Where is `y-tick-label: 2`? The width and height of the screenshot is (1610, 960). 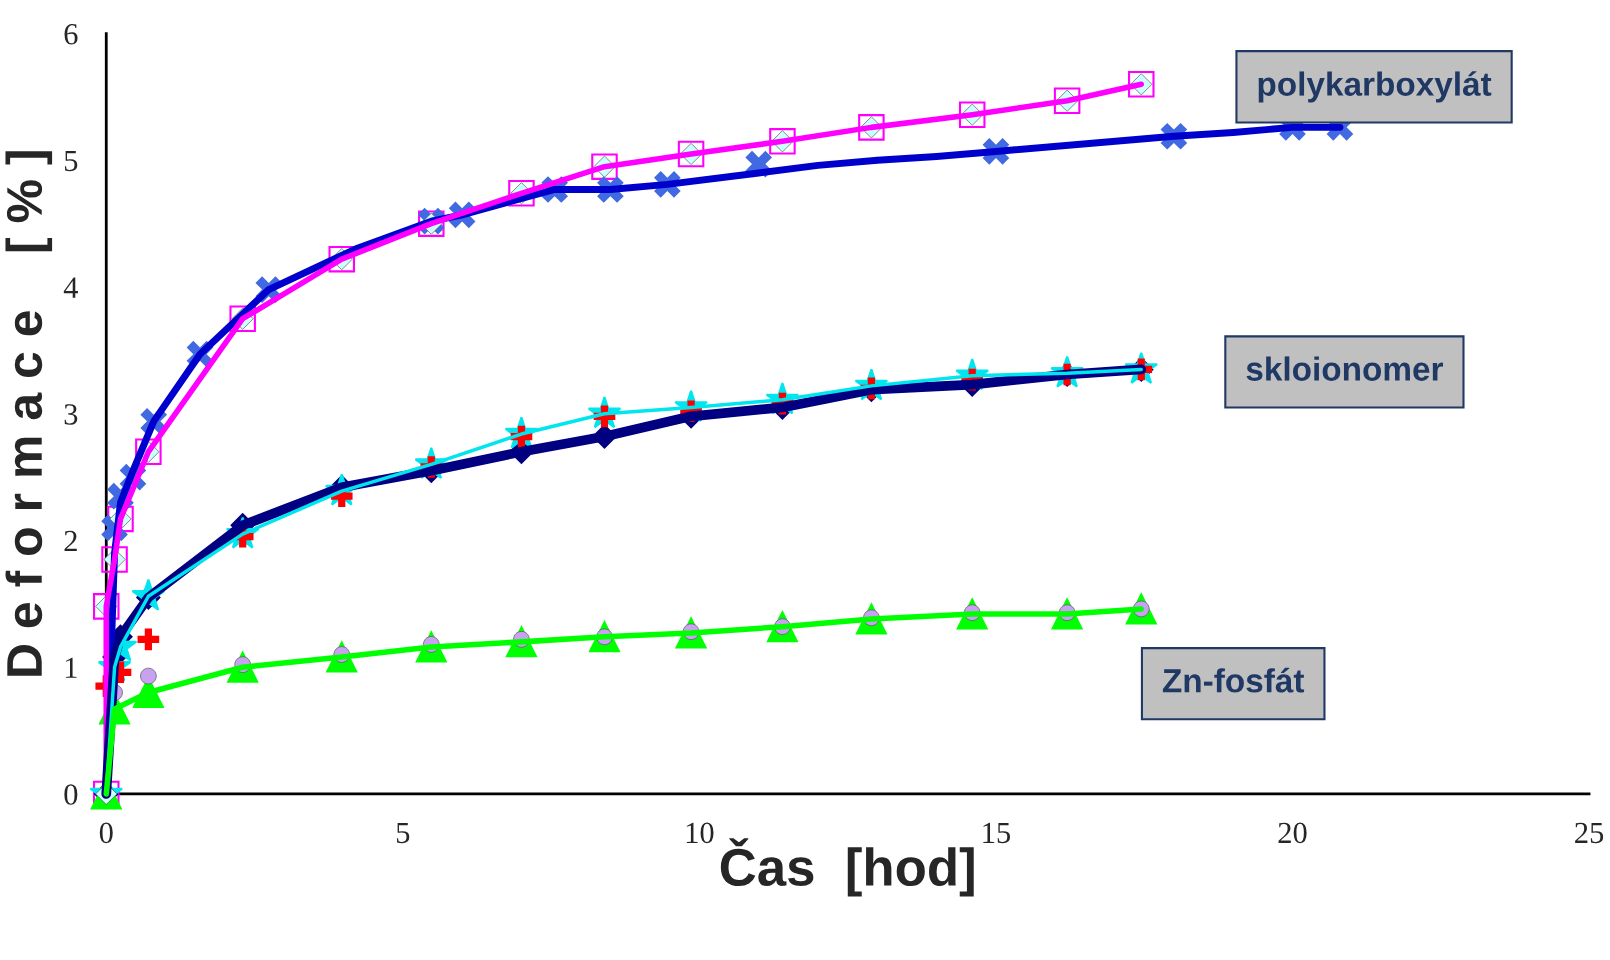
y-tick-label: 2 is located at coordinates (70, 541).